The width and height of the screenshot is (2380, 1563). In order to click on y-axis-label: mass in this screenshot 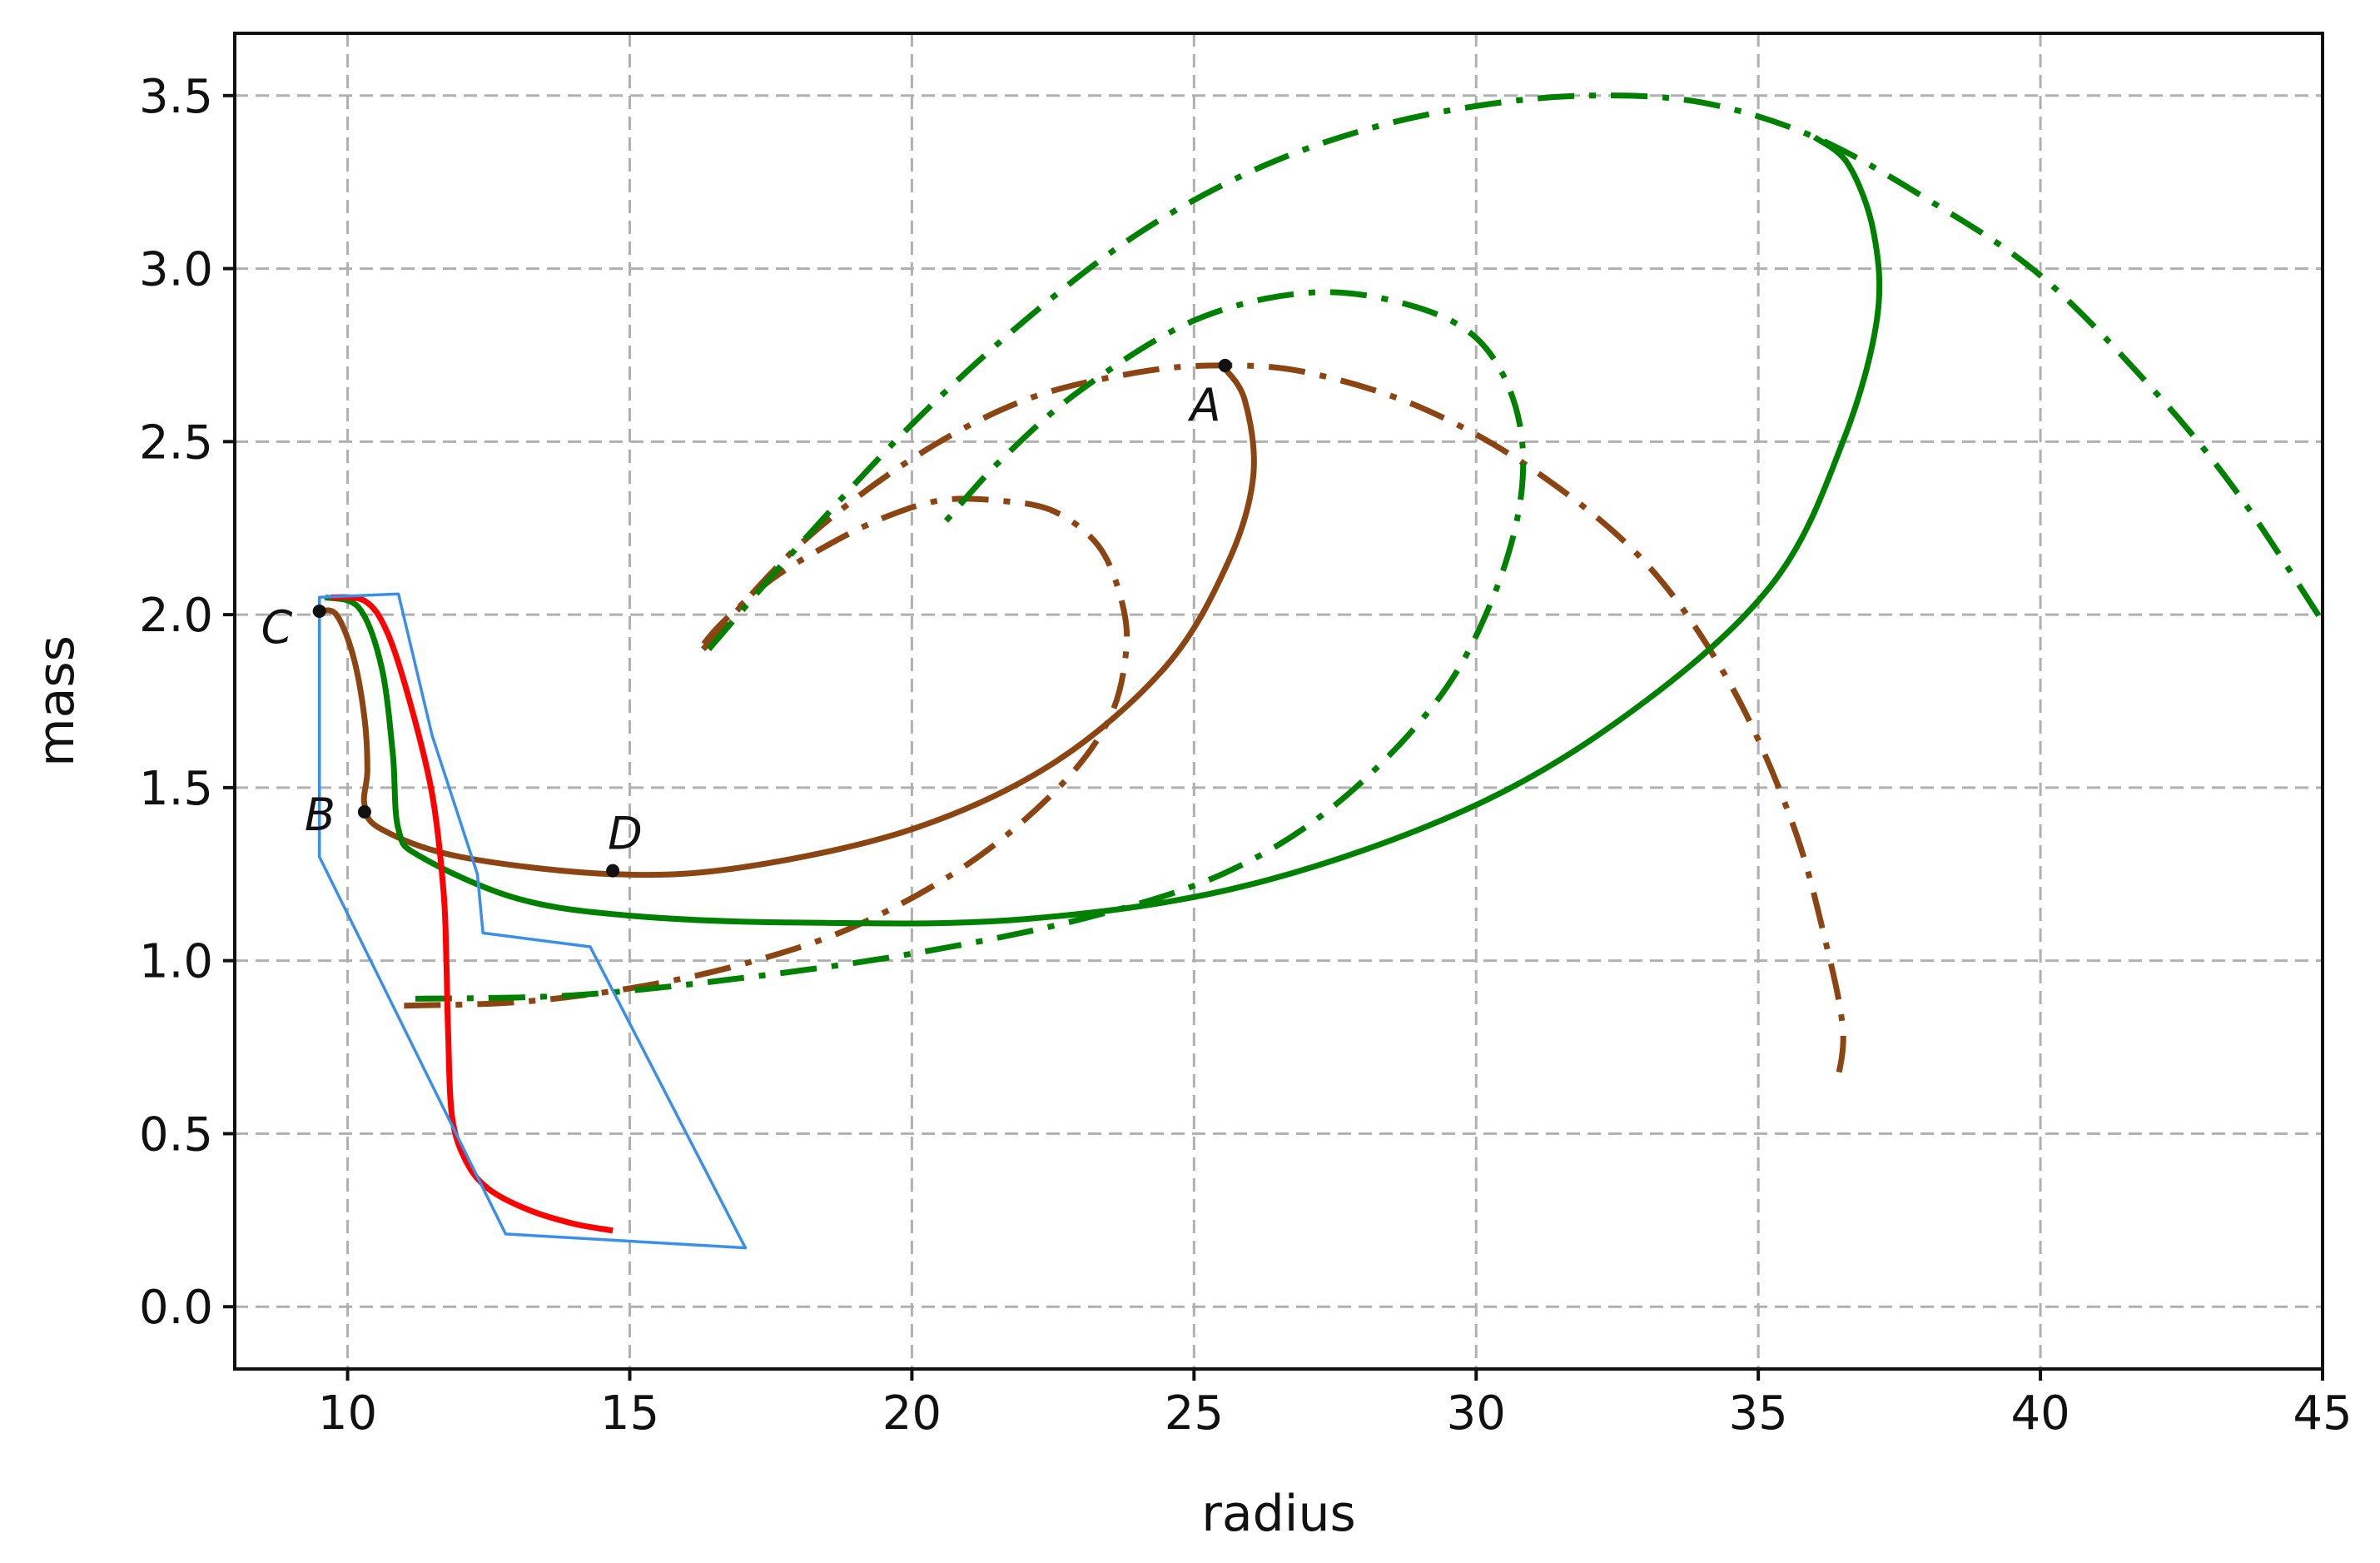, I will do `click(56, 701)`.